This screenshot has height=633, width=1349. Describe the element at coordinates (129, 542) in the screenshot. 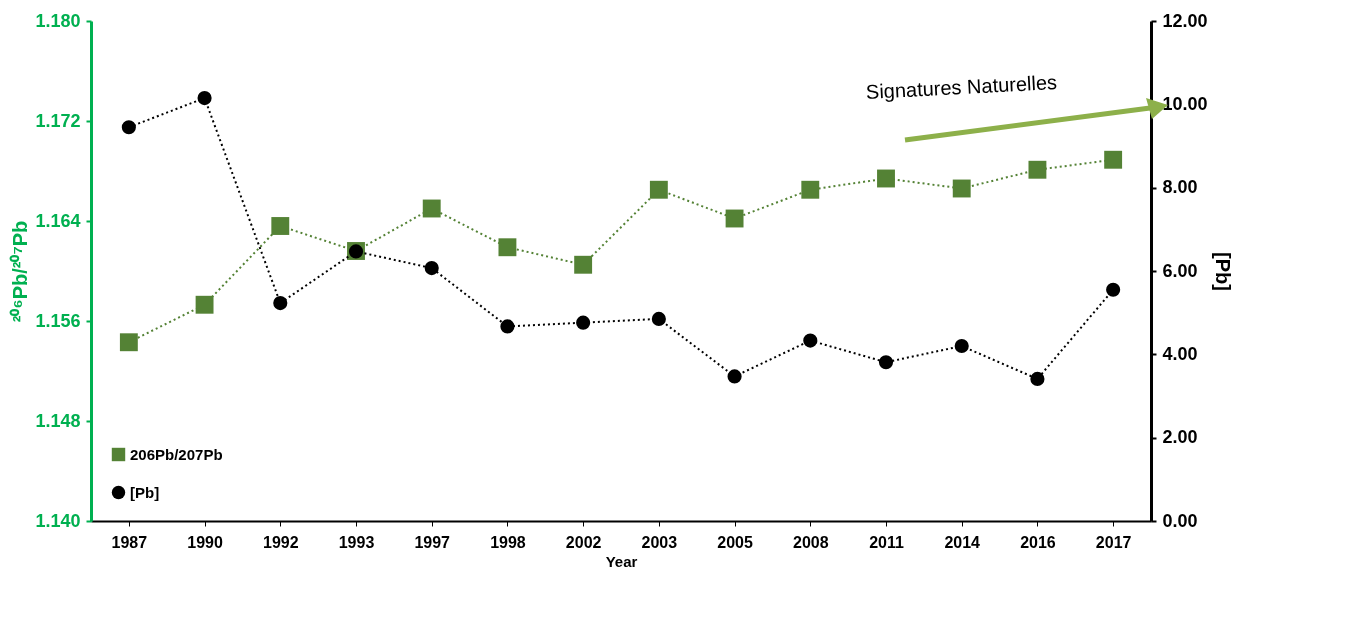

I see `x-tick-label: 1987` at that location.